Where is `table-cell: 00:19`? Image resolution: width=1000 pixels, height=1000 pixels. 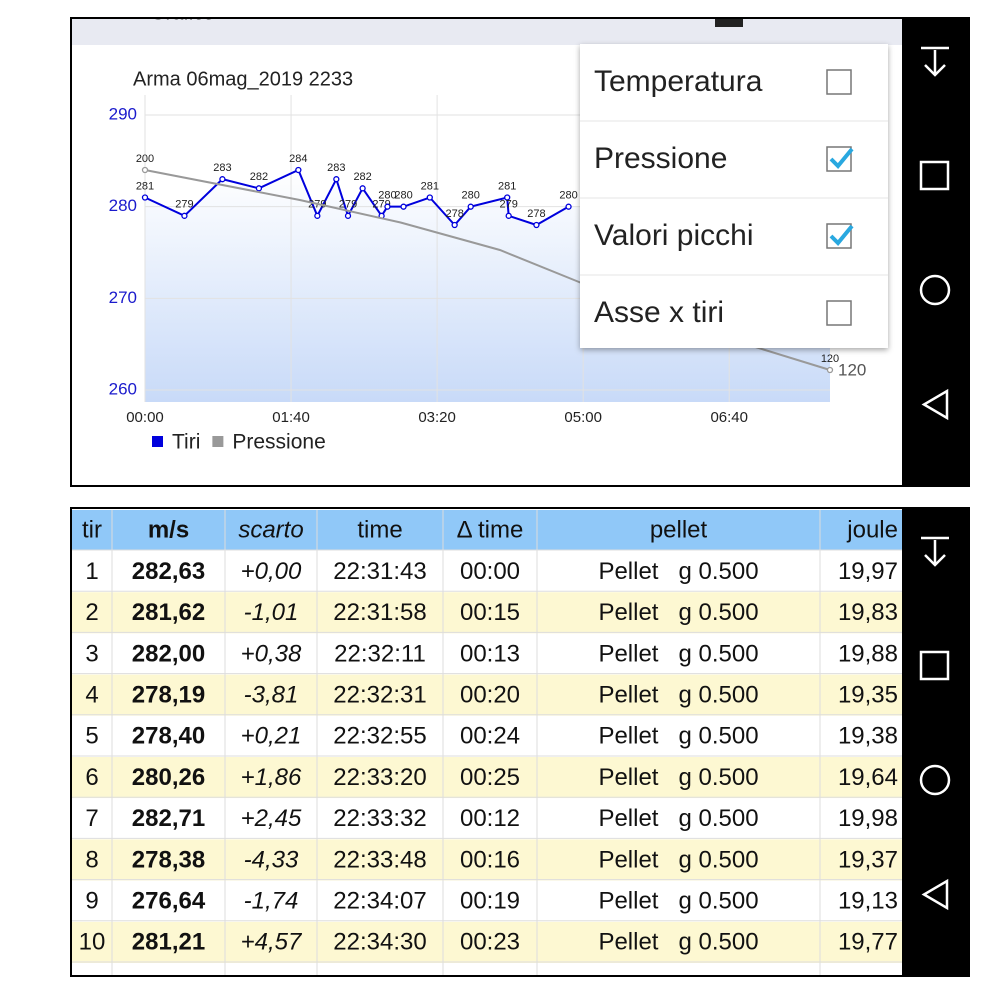 table-cell: 00:19 is located at coordinates (490, 901).